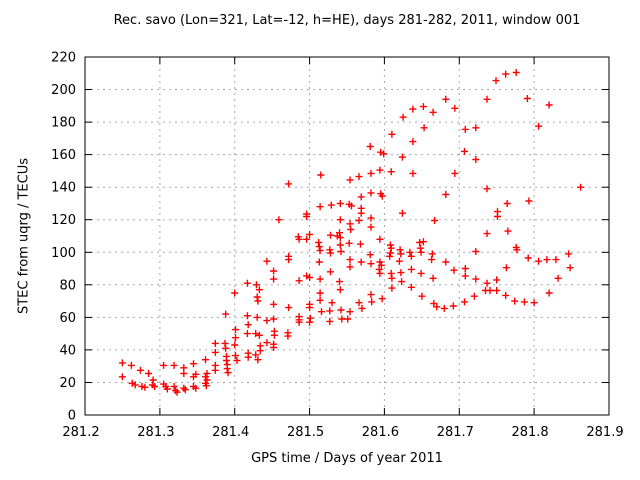 This screenshot has height=480, width=640. Describe the element at coordinates (230, 432) in the screenshot. I see `svg-text: 281.4` at that location.